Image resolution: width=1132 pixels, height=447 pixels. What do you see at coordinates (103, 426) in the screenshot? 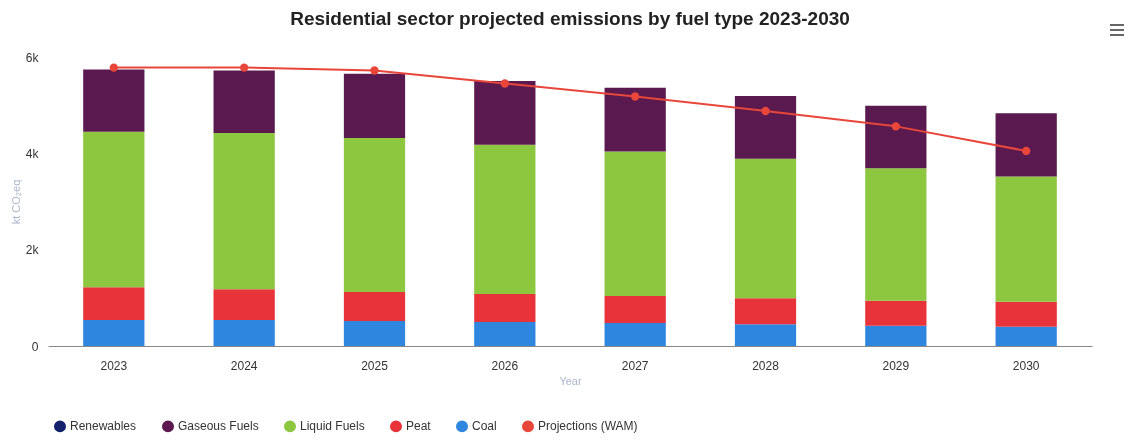
I see `legend-label: Renewables` at bounding box center [103, 426].